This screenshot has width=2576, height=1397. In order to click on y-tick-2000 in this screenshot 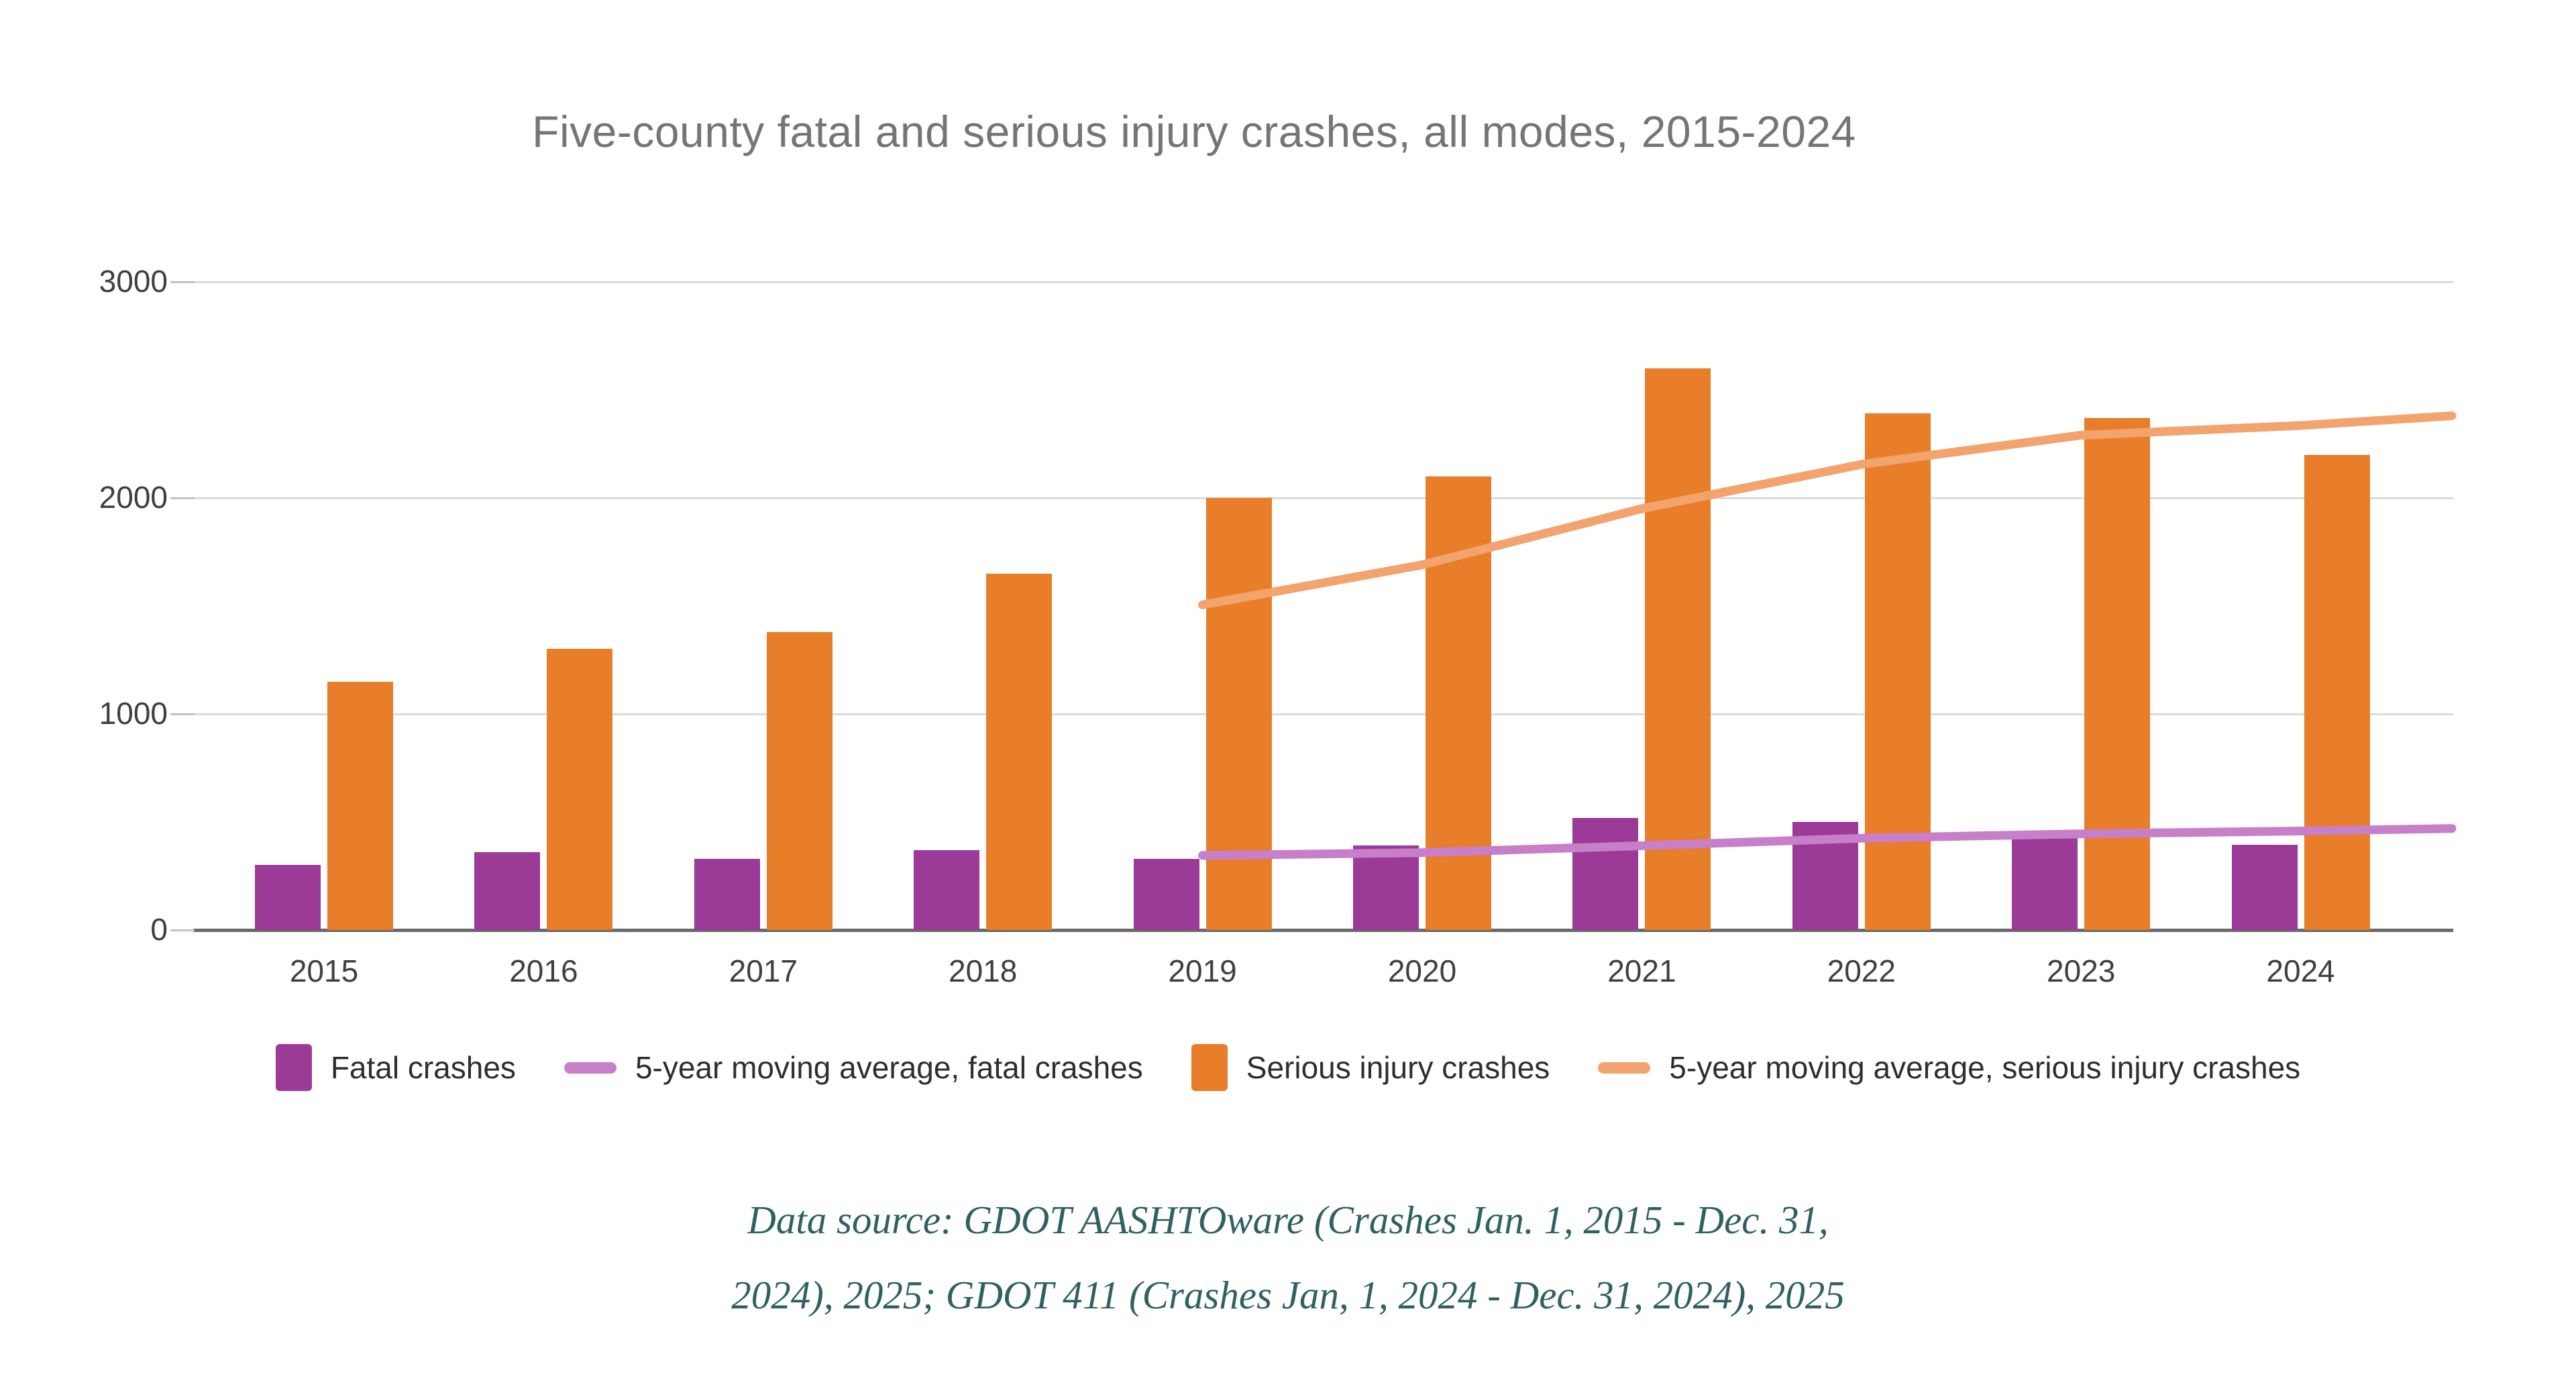, I will do `click(182, 498)`.